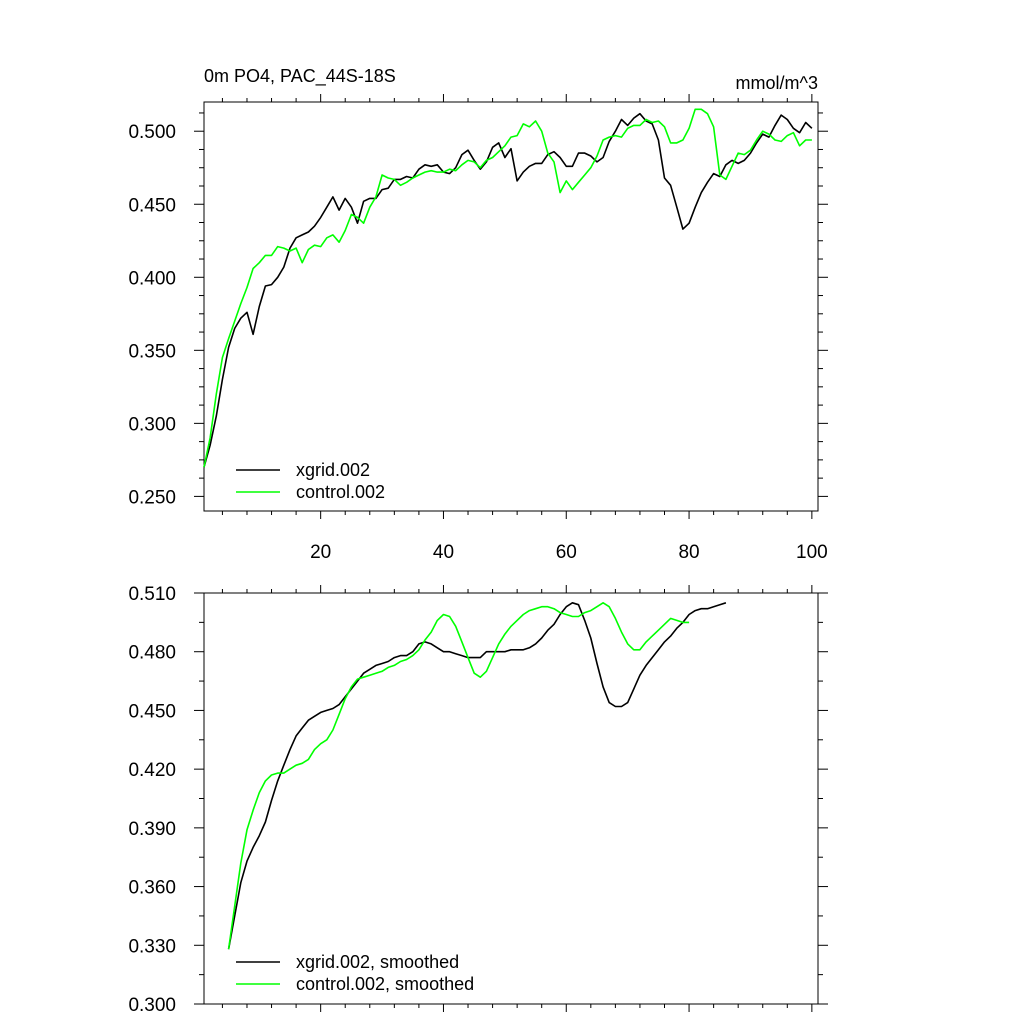 The width and height of the screenshot is (1024, 1024). Describe the element at coordinates (812, 552) in the screenshot. I see `x-tick-label: 100` at that location.